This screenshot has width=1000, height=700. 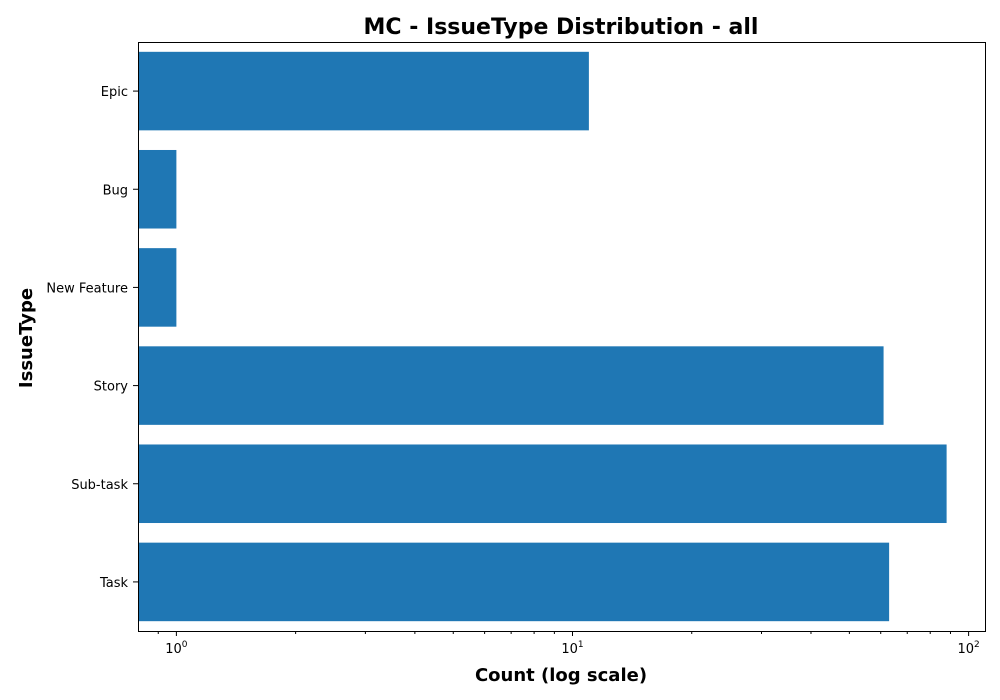 What do you see at coordinates (542, 484) in the screenshot?
I see `bar-sub-task` at bounding box center [542, 484].